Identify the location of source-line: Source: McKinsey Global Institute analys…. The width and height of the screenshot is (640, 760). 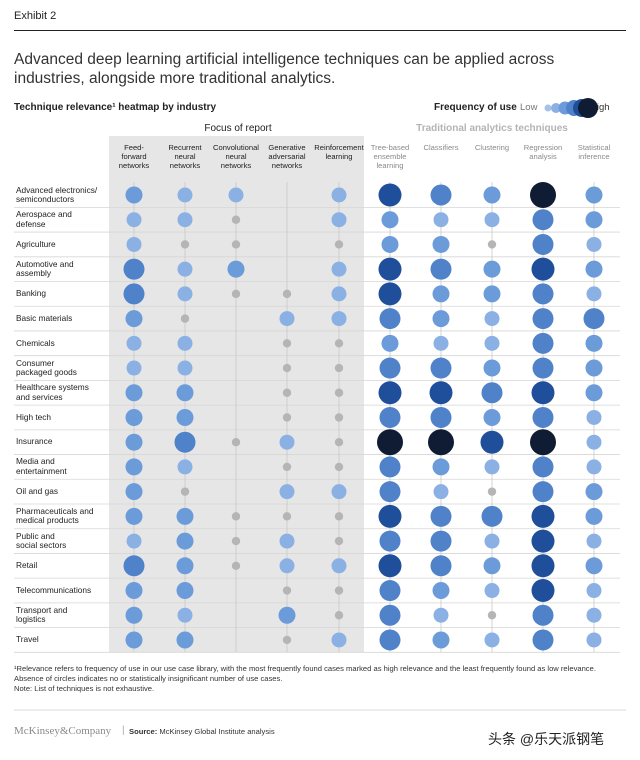
(202, 731).